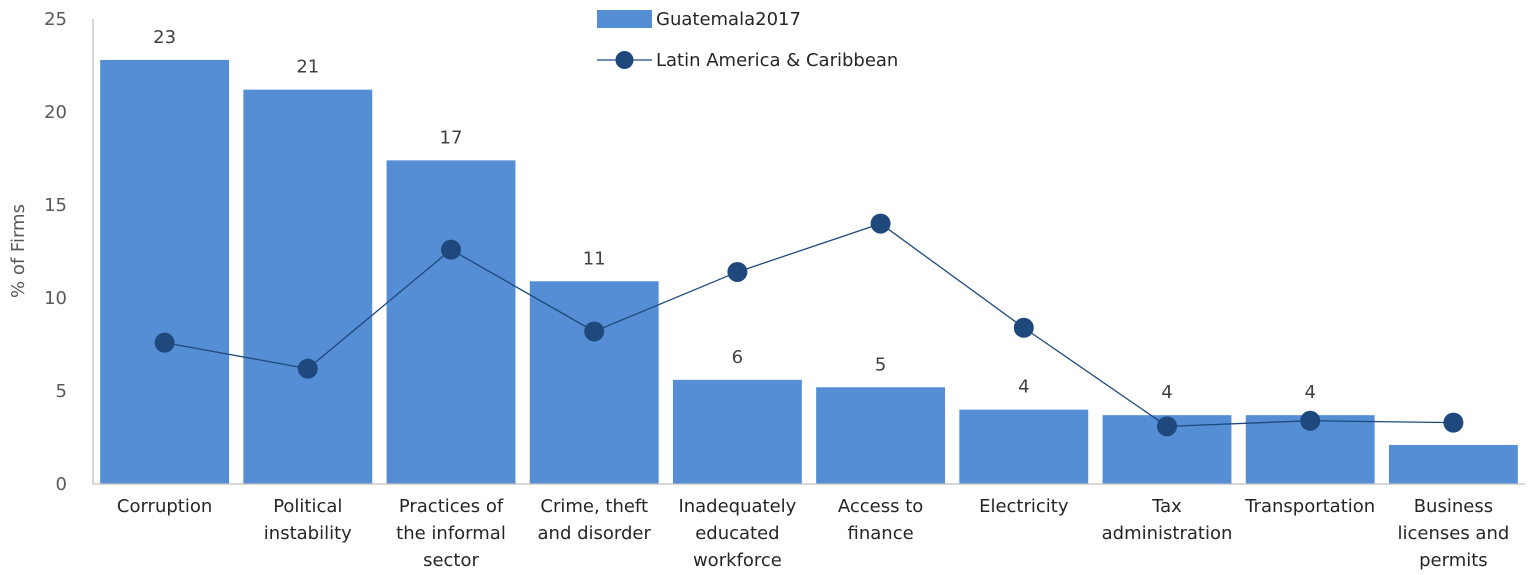 The image size is (1528, 575). Describe the element at coordinates (451, 137) in the screenshot. I see `bar-data-label: 17` at that location.